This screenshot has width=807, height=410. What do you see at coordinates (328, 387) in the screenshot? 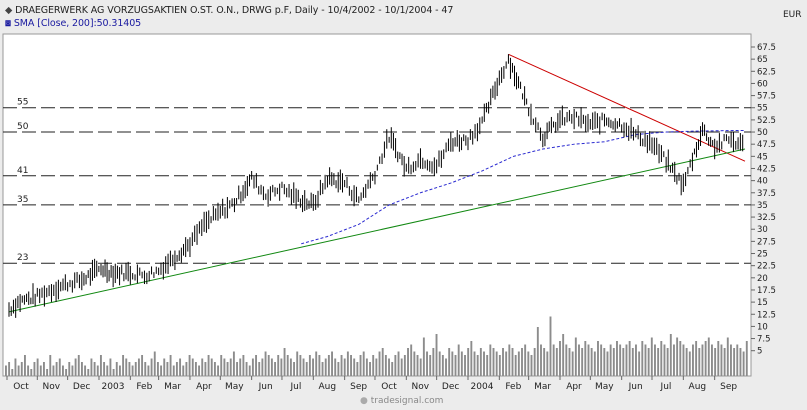
I see `x-tick-label: Aug` at bounding box center [328, 387].